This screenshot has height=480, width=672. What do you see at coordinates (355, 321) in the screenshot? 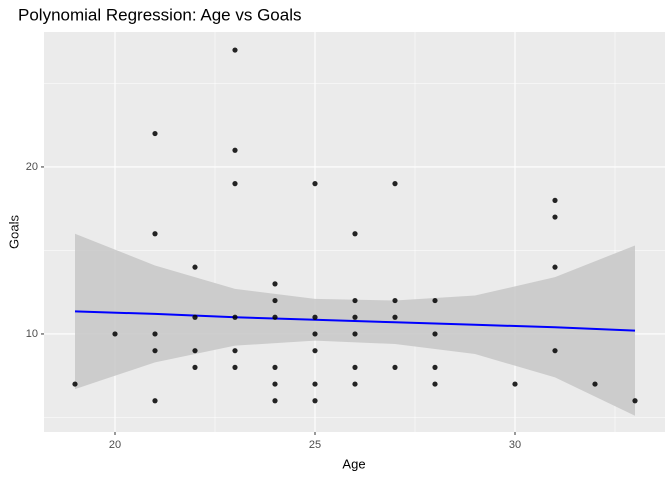
I see `fit-line` at bounding box center [355, 321].